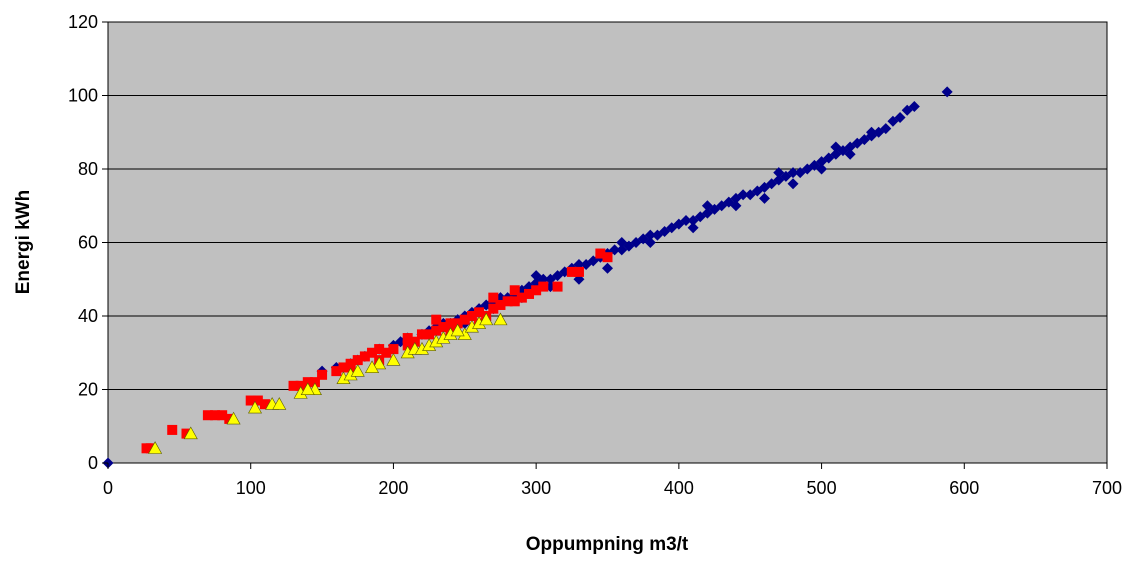 The width and height of the screenshot is (1144, 563). I want to click on x-tick-label: 0, so click(108, 488).